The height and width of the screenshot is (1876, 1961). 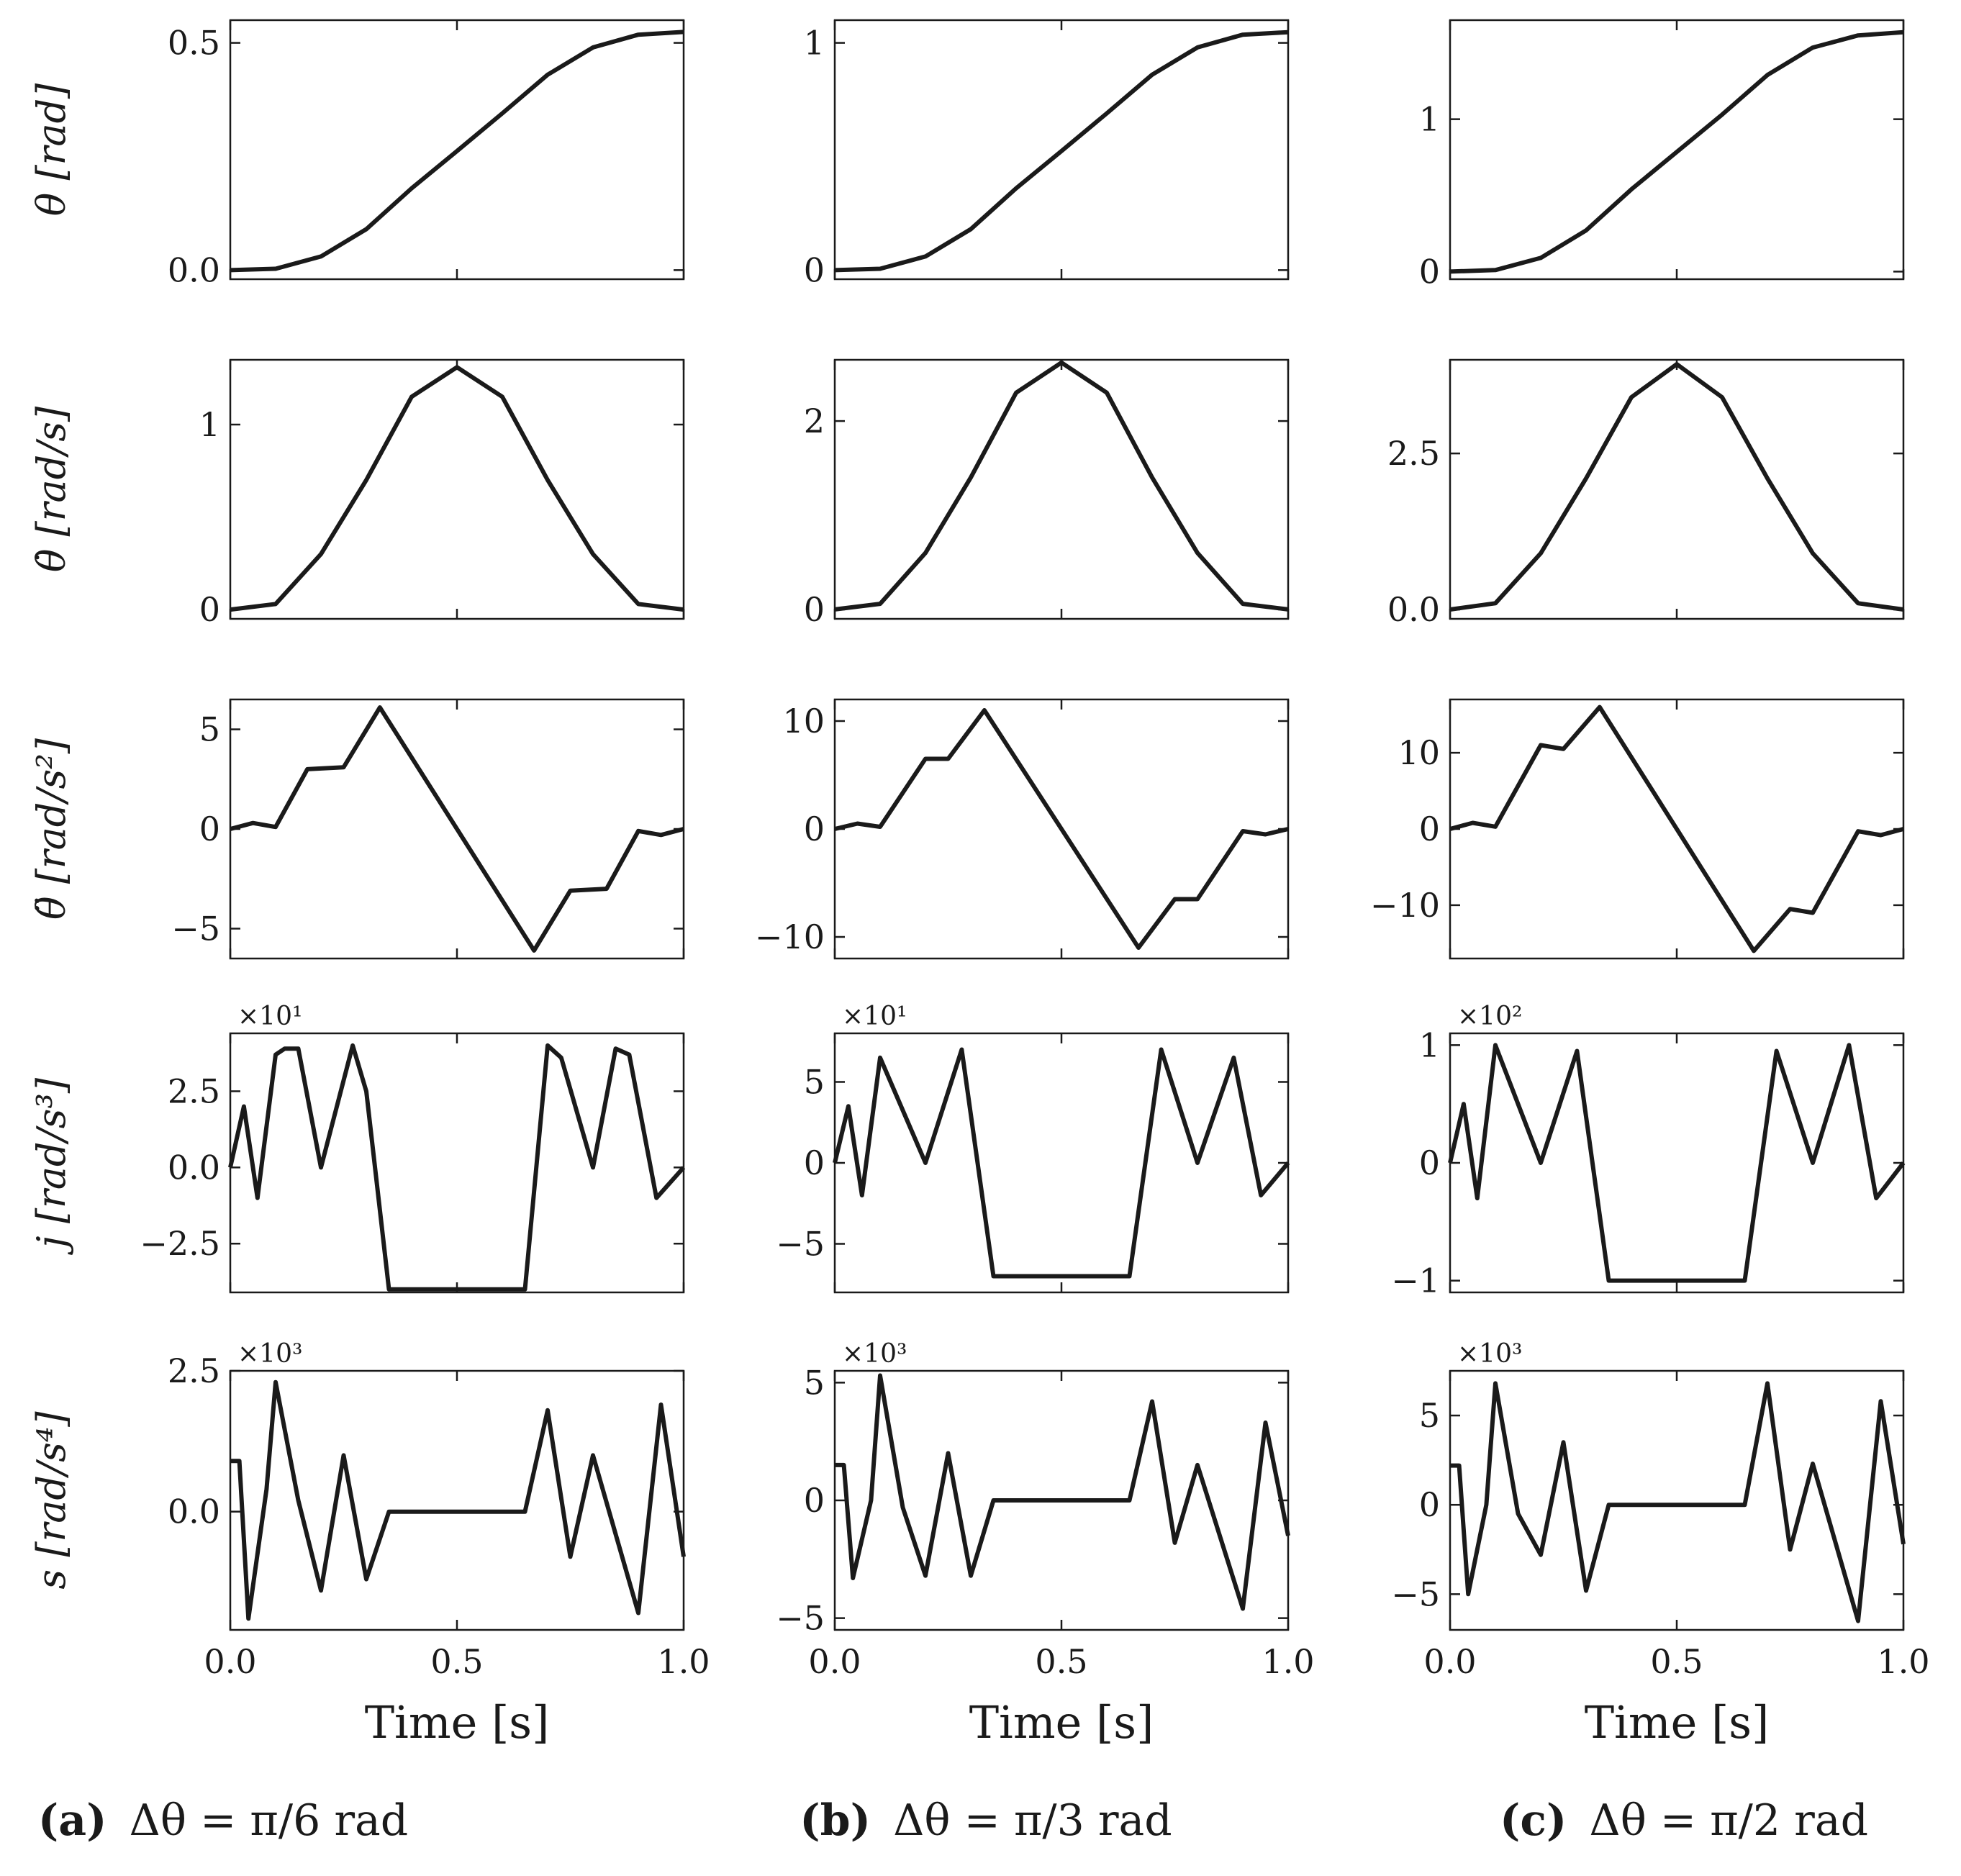 I want to click on panel-c-vel: 0.0 2.5, so click(x=1646, y=493).